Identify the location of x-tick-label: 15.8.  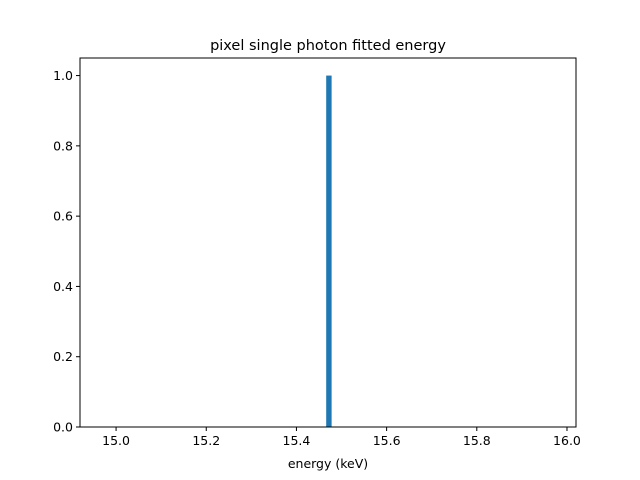
(477, 440).